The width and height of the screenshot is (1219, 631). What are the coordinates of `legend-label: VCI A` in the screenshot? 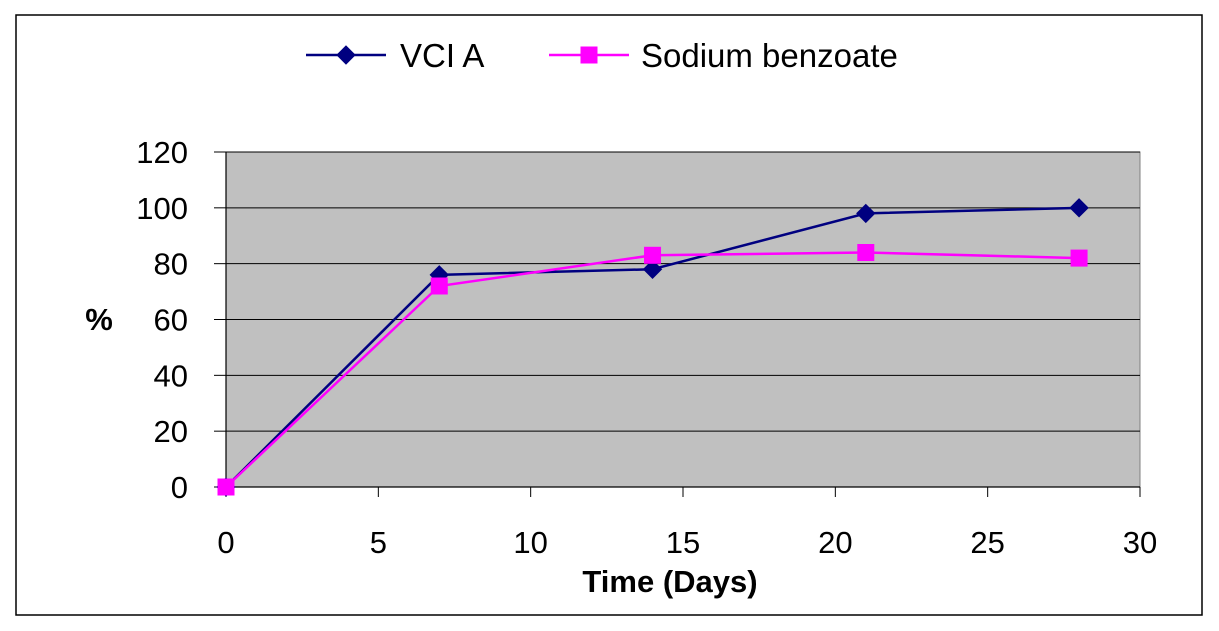 It's located at (442, 55).